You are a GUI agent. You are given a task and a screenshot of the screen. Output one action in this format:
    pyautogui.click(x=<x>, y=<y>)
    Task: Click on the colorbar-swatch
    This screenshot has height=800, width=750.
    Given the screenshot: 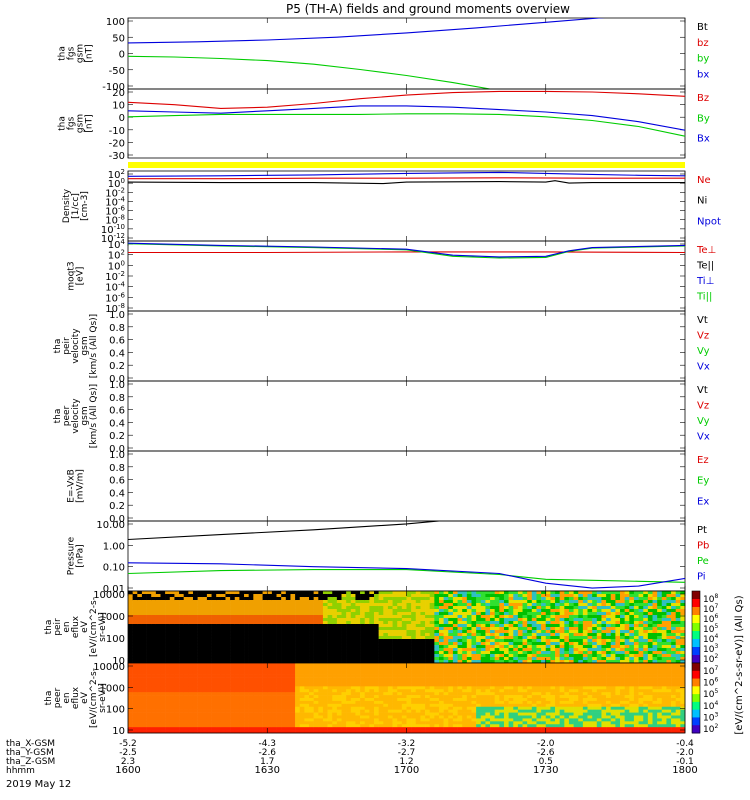 What is the action you would take?
    pyautogui.click(x=696, y=611)
    